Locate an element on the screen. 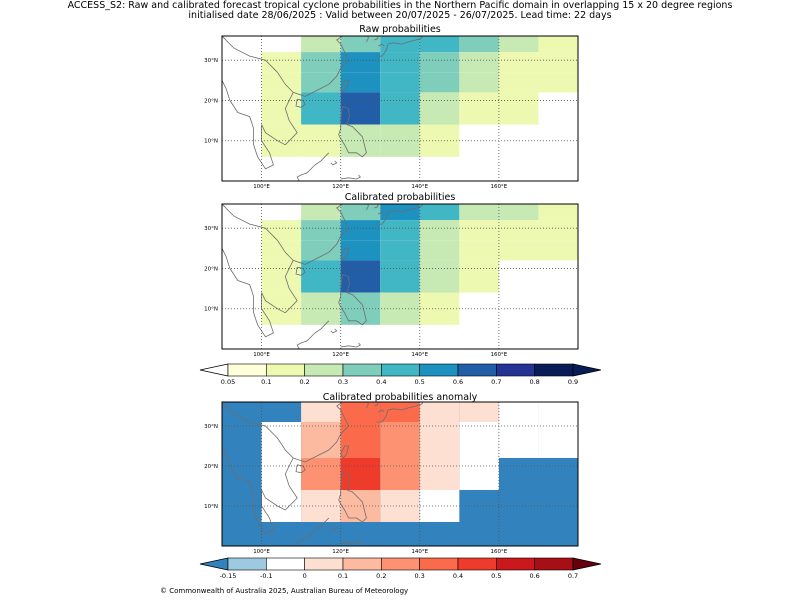  colorbar-tick-label: 0.6 is located at coordinates (458, 382).